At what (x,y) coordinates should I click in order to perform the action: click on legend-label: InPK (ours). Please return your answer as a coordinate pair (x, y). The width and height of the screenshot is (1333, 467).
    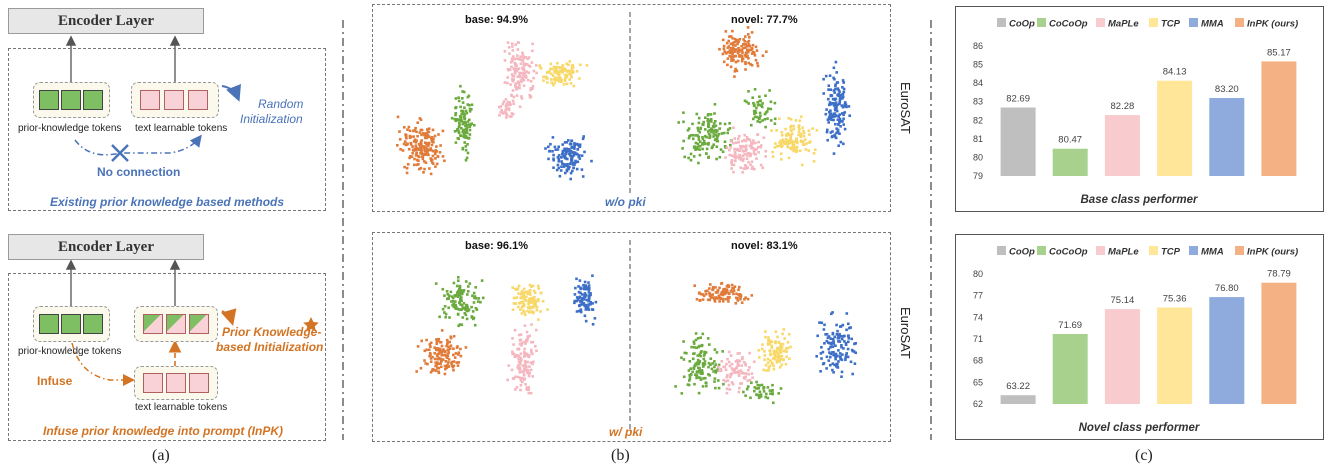
    Looking at the image, I should click on (1272, 24).